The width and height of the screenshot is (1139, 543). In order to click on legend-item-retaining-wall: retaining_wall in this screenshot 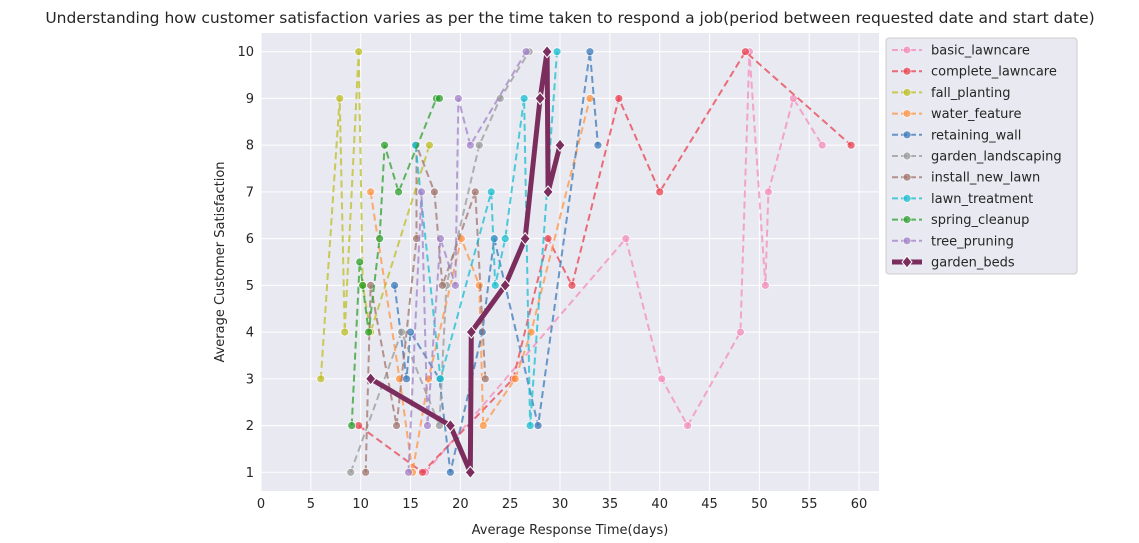, I will do `click(956, 135)`.